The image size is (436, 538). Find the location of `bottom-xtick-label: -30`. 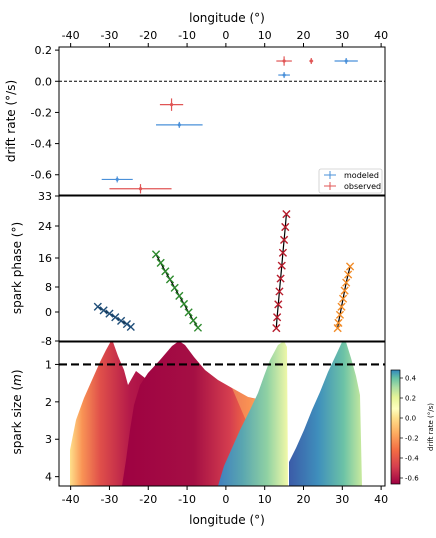

bottom-xtick-label: -30 is located at coordinates (109, 499).